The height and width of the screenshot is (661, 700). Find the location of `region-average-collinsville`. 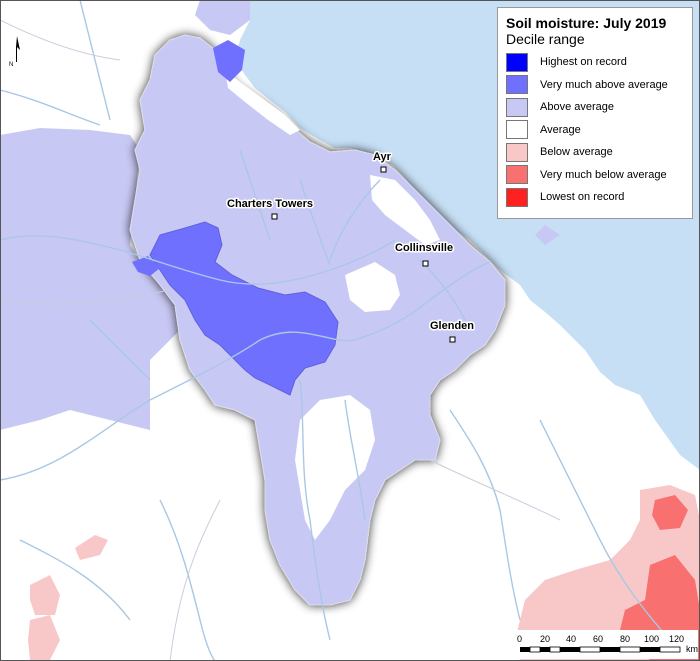

region-average-collinsville is located at coordinates (372, 287).